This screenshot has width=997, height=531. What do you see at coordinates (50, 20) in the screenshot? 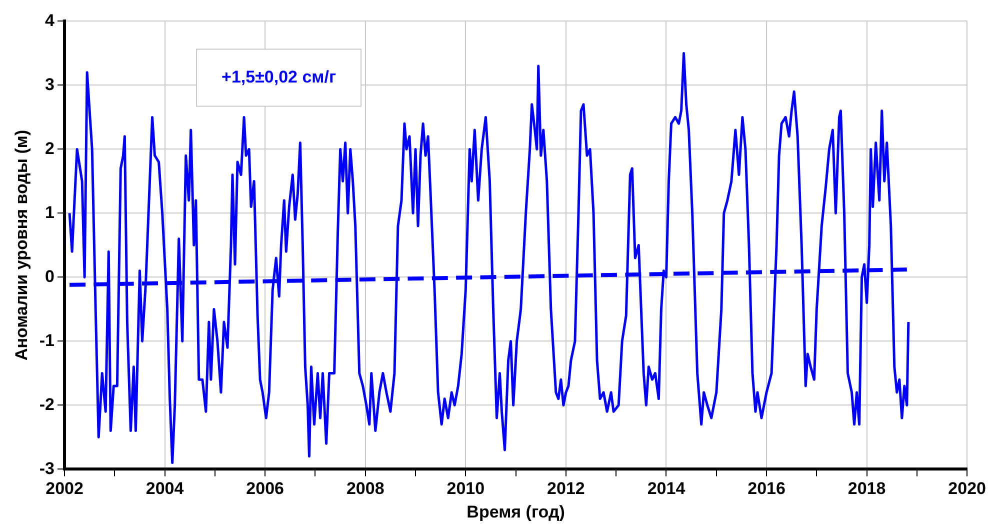
I see `y-tick-label: 4` at bounding box center [50, 20].